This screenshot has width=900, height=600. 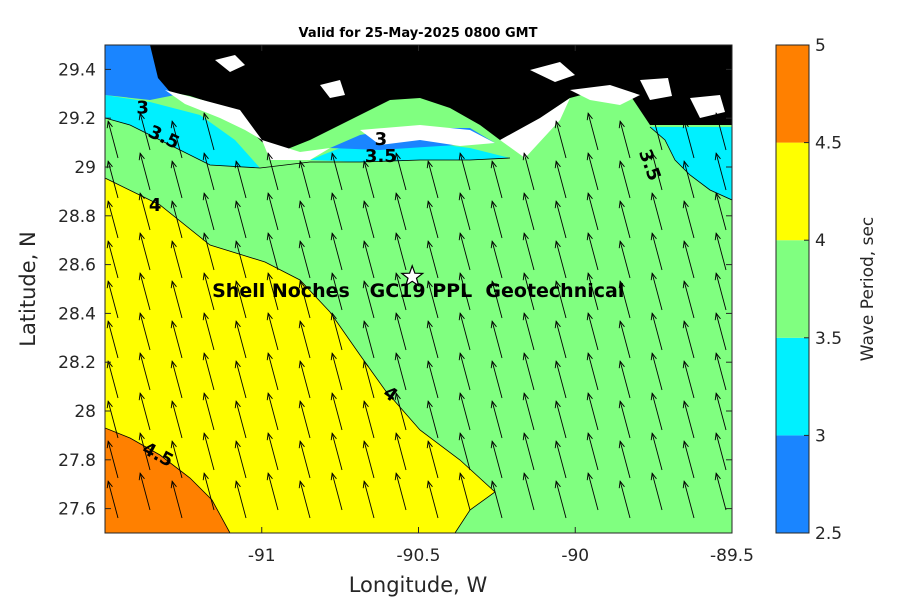 I want to click on contour-label: 4, so click(x=155, y=205).